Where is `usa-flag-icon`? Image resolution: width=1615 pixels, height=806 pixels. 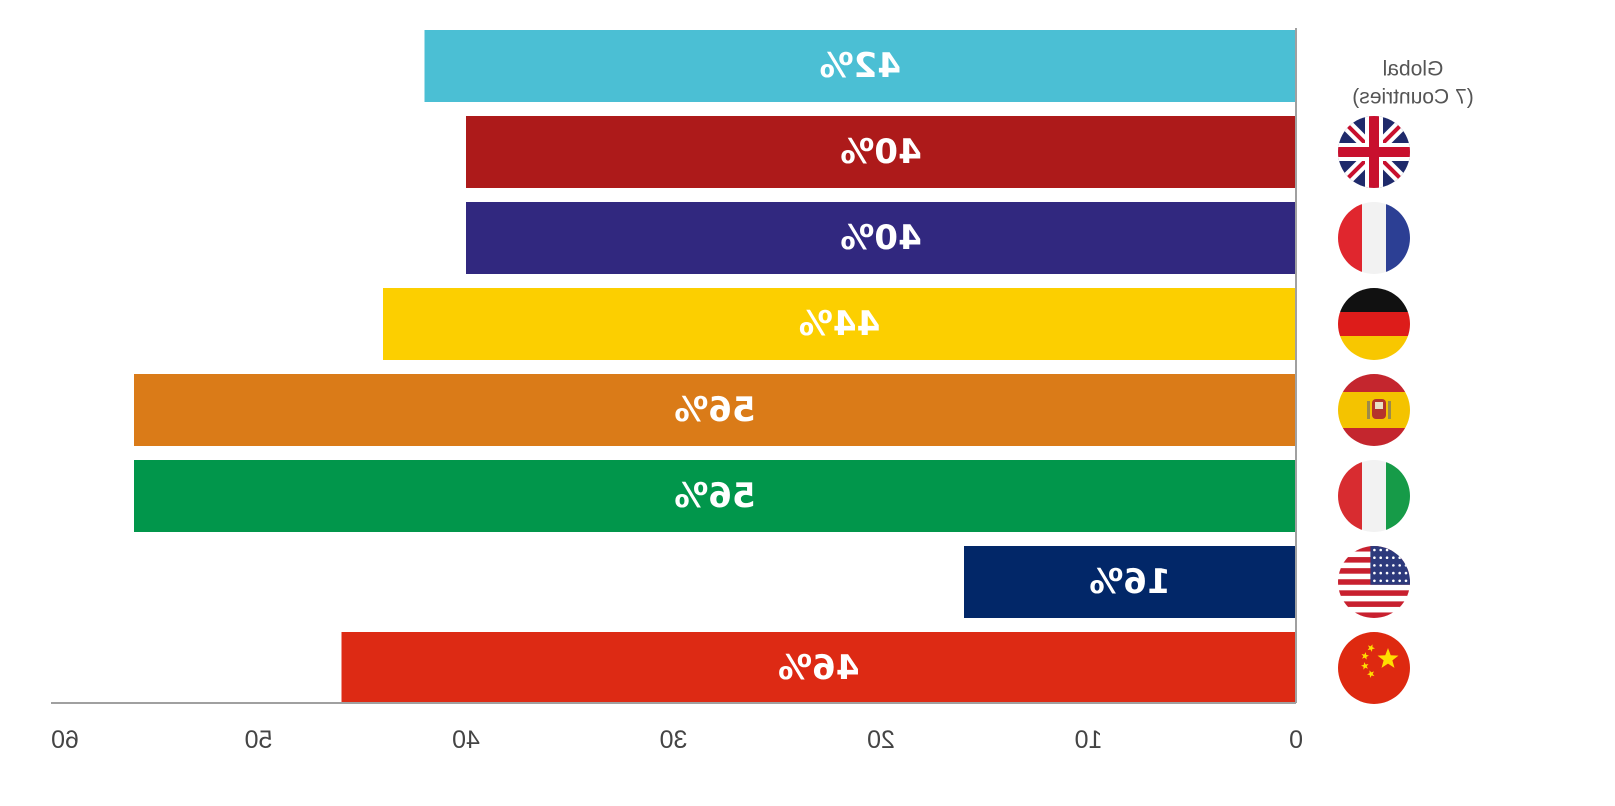
usa-flag-icon is located at coordinates (1374, 582).